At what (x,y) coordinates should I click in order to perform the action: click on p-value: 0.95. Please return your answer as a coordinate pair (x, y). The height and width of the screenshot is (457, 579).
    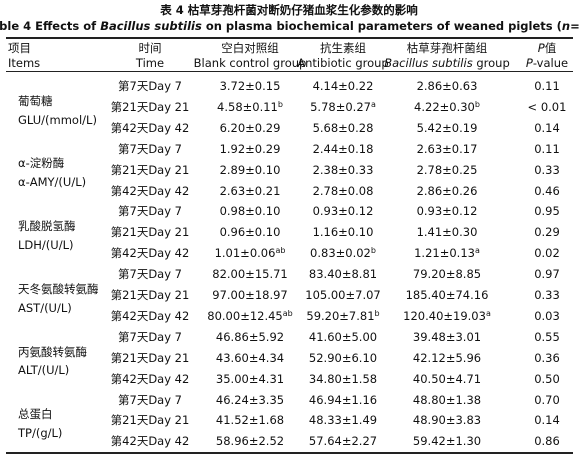
    Looking at the image, I should click on (547, 211).